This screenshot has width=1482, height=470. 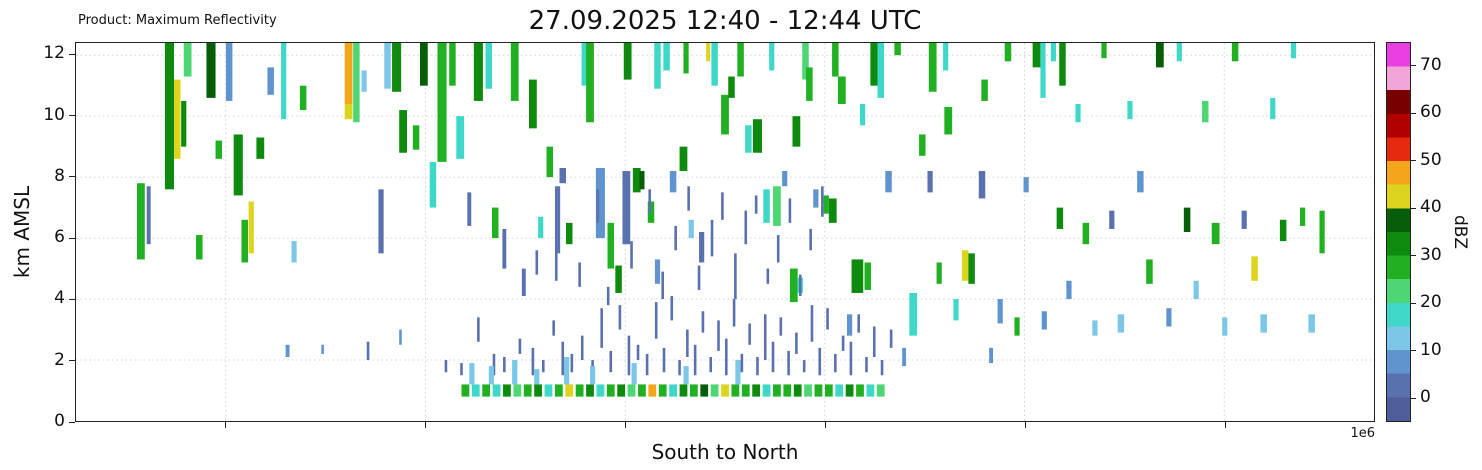 I want to click on y-tick-label: 6, so click(x=59, y=237).